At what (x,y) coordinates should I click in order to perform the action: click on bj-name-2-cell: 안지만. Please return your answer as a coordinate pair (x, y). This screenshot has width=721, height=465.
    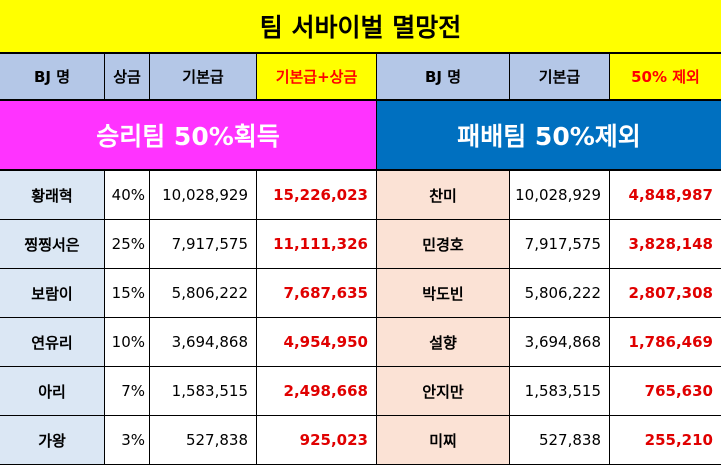
    Looking at the image, I should click on (443, 391).